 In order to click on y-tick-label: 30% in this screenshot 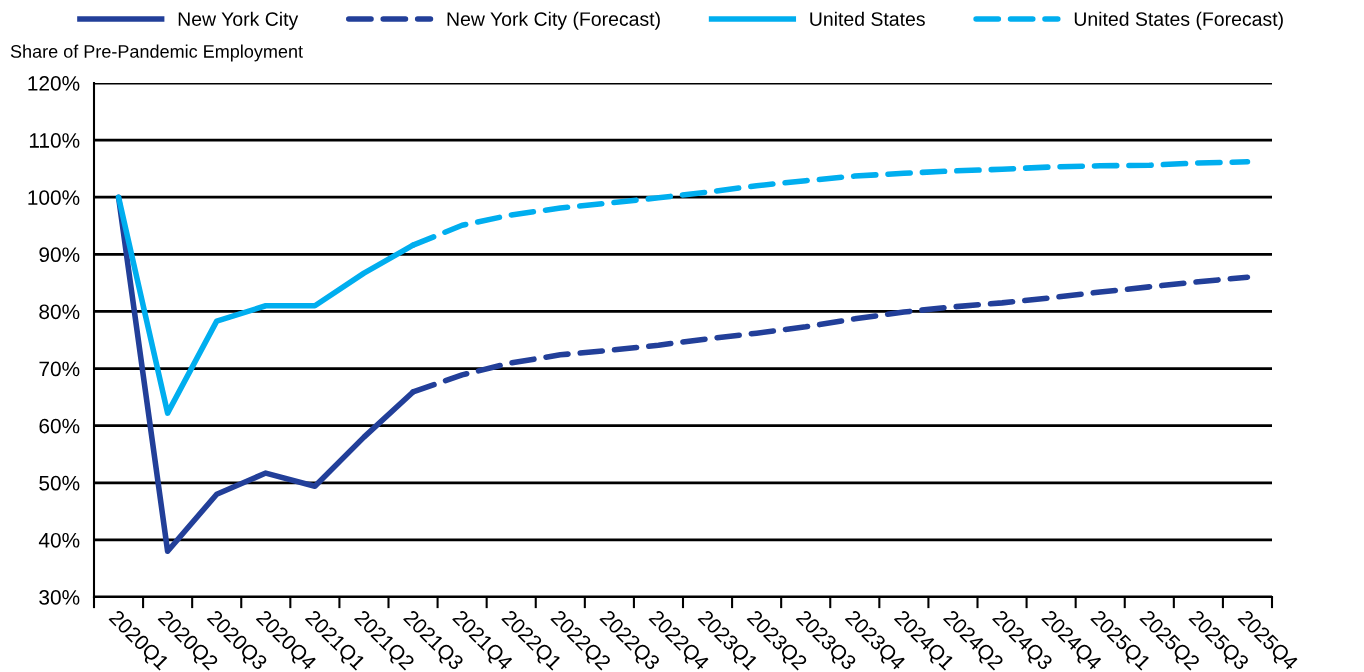, I will do `click(59, 597)`.